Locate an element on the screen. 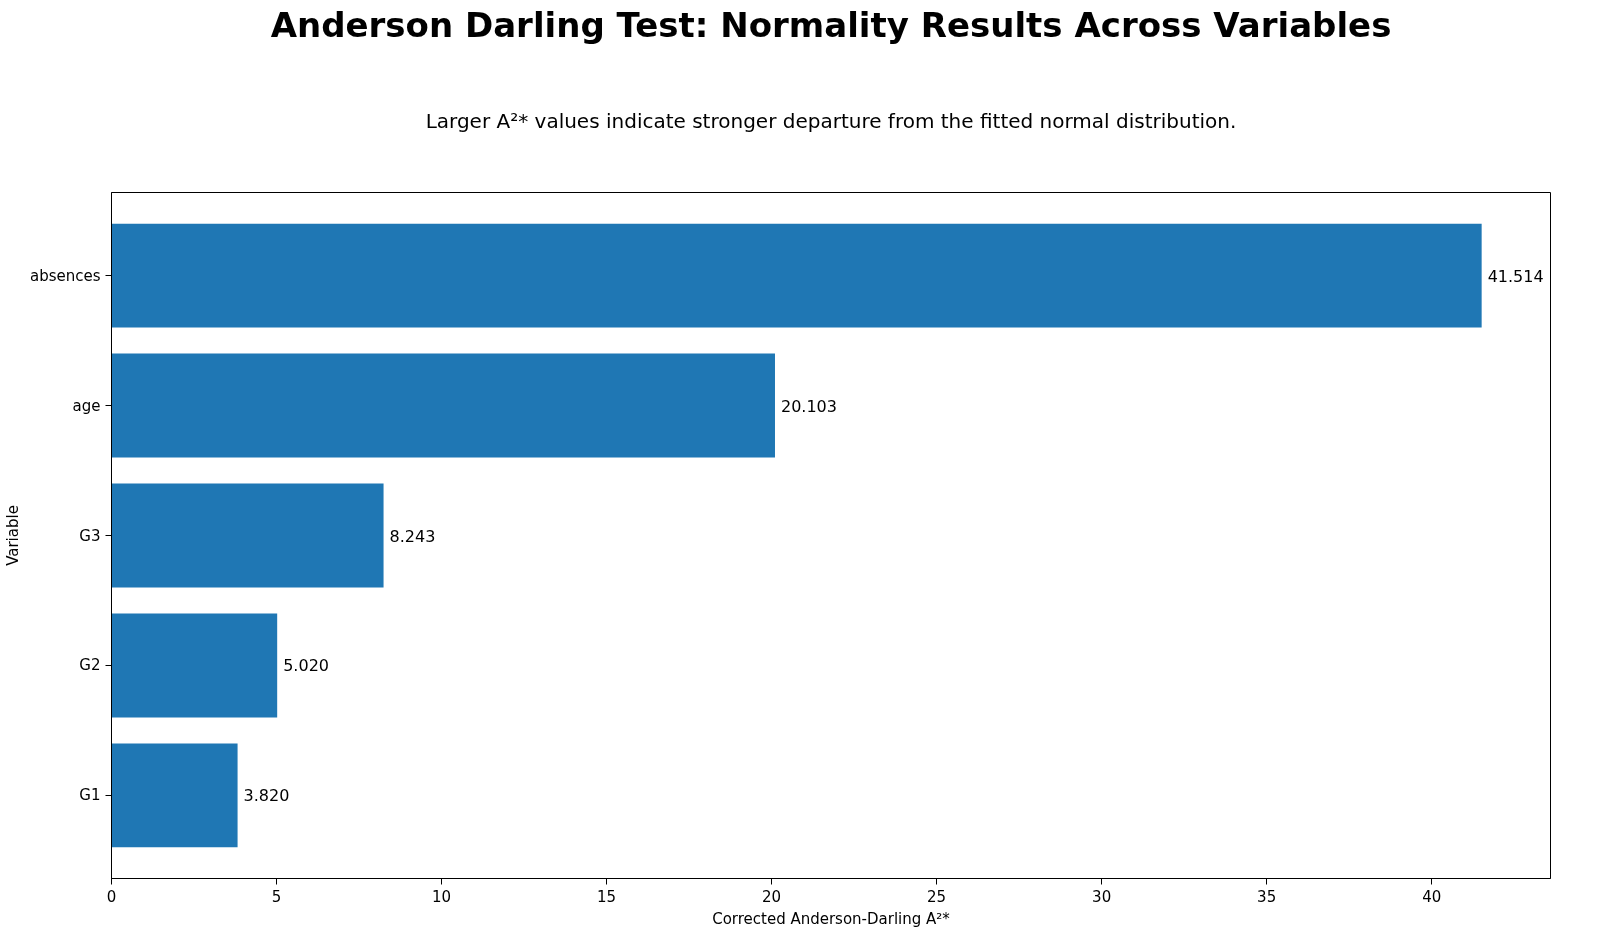 The image size is (1600, 937). y-tick-label: absences is located at coordinates (65, 275).